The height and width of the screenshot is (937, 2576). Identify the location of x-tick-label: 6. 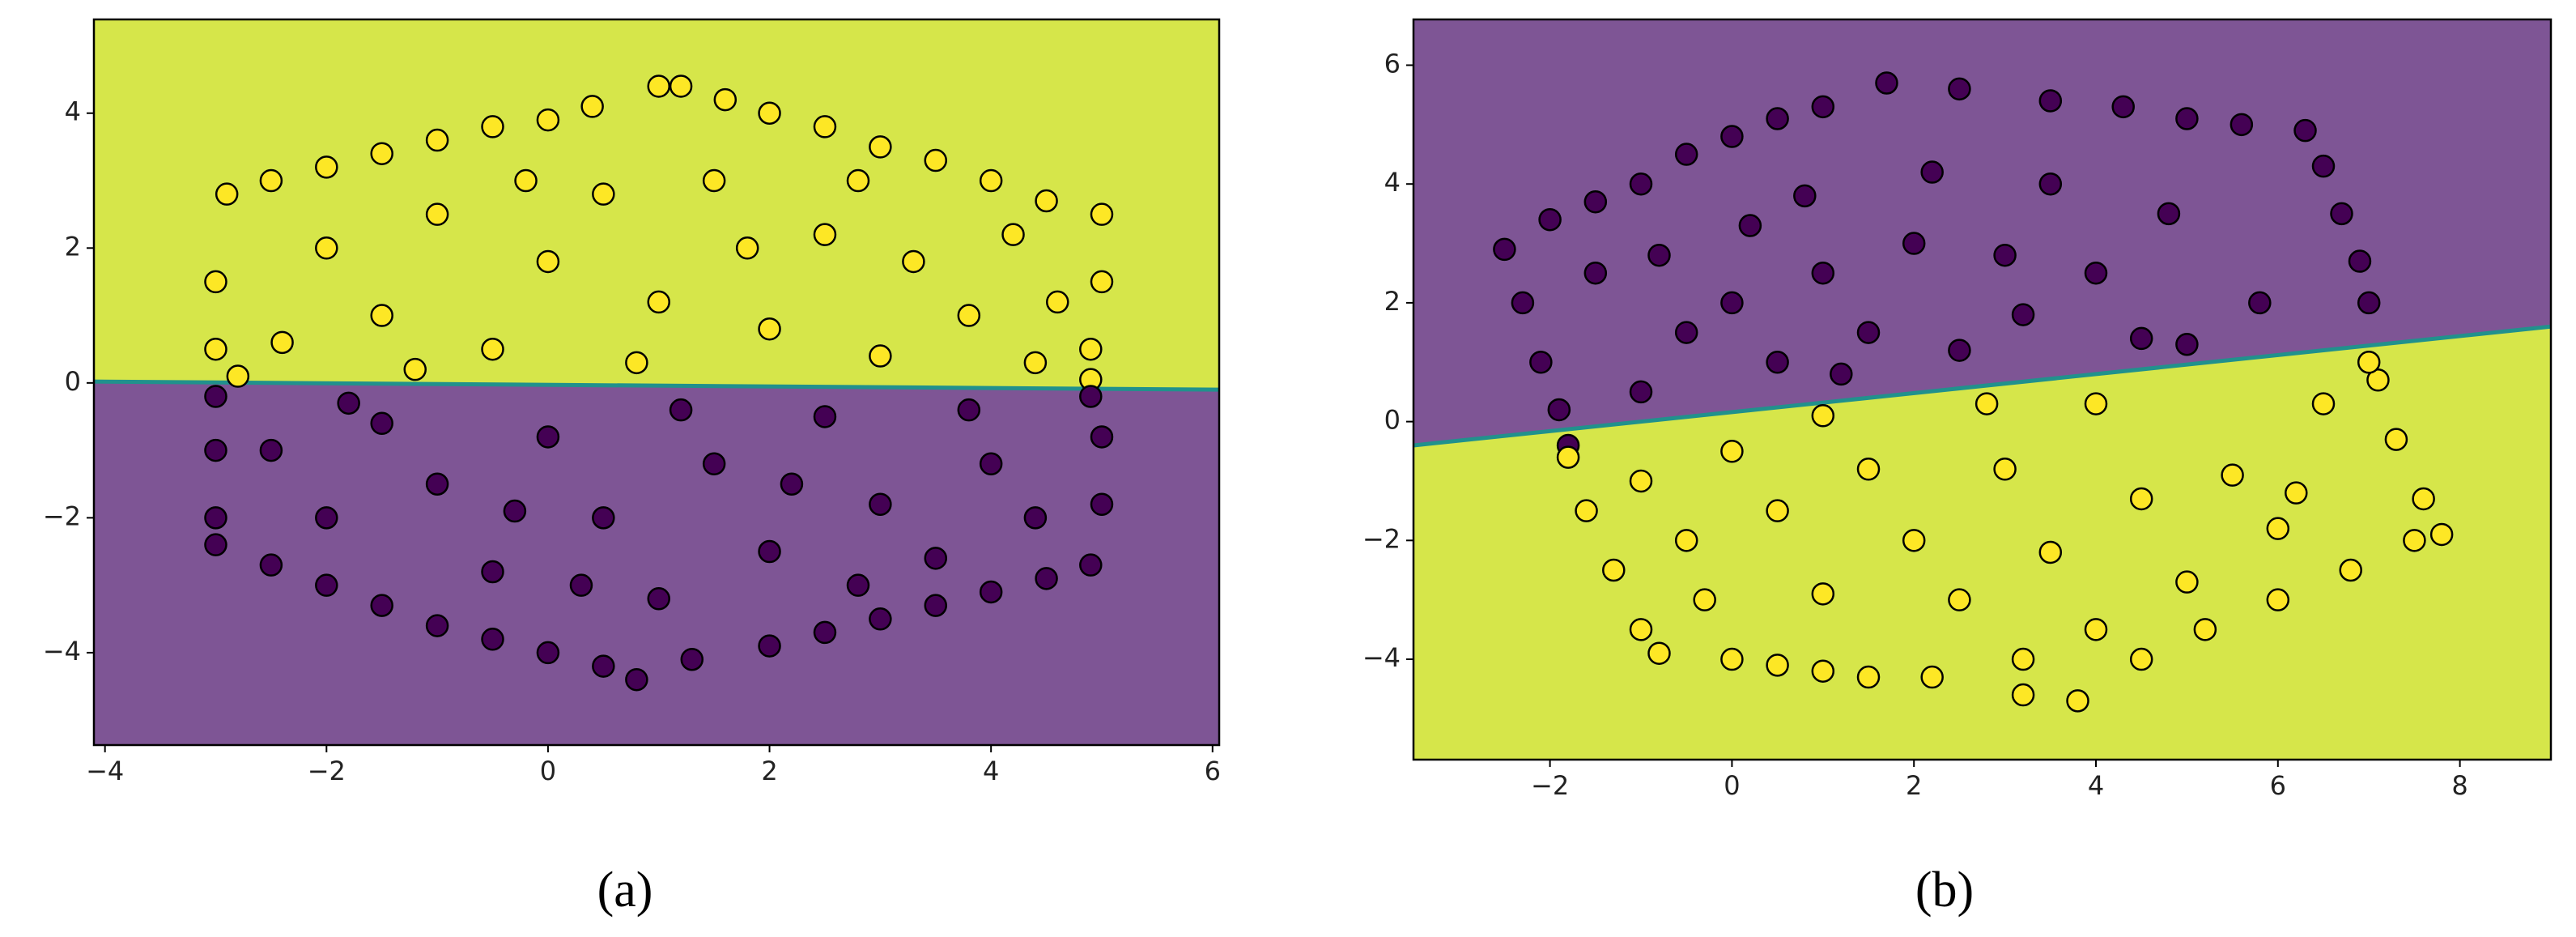
(2278, 785).